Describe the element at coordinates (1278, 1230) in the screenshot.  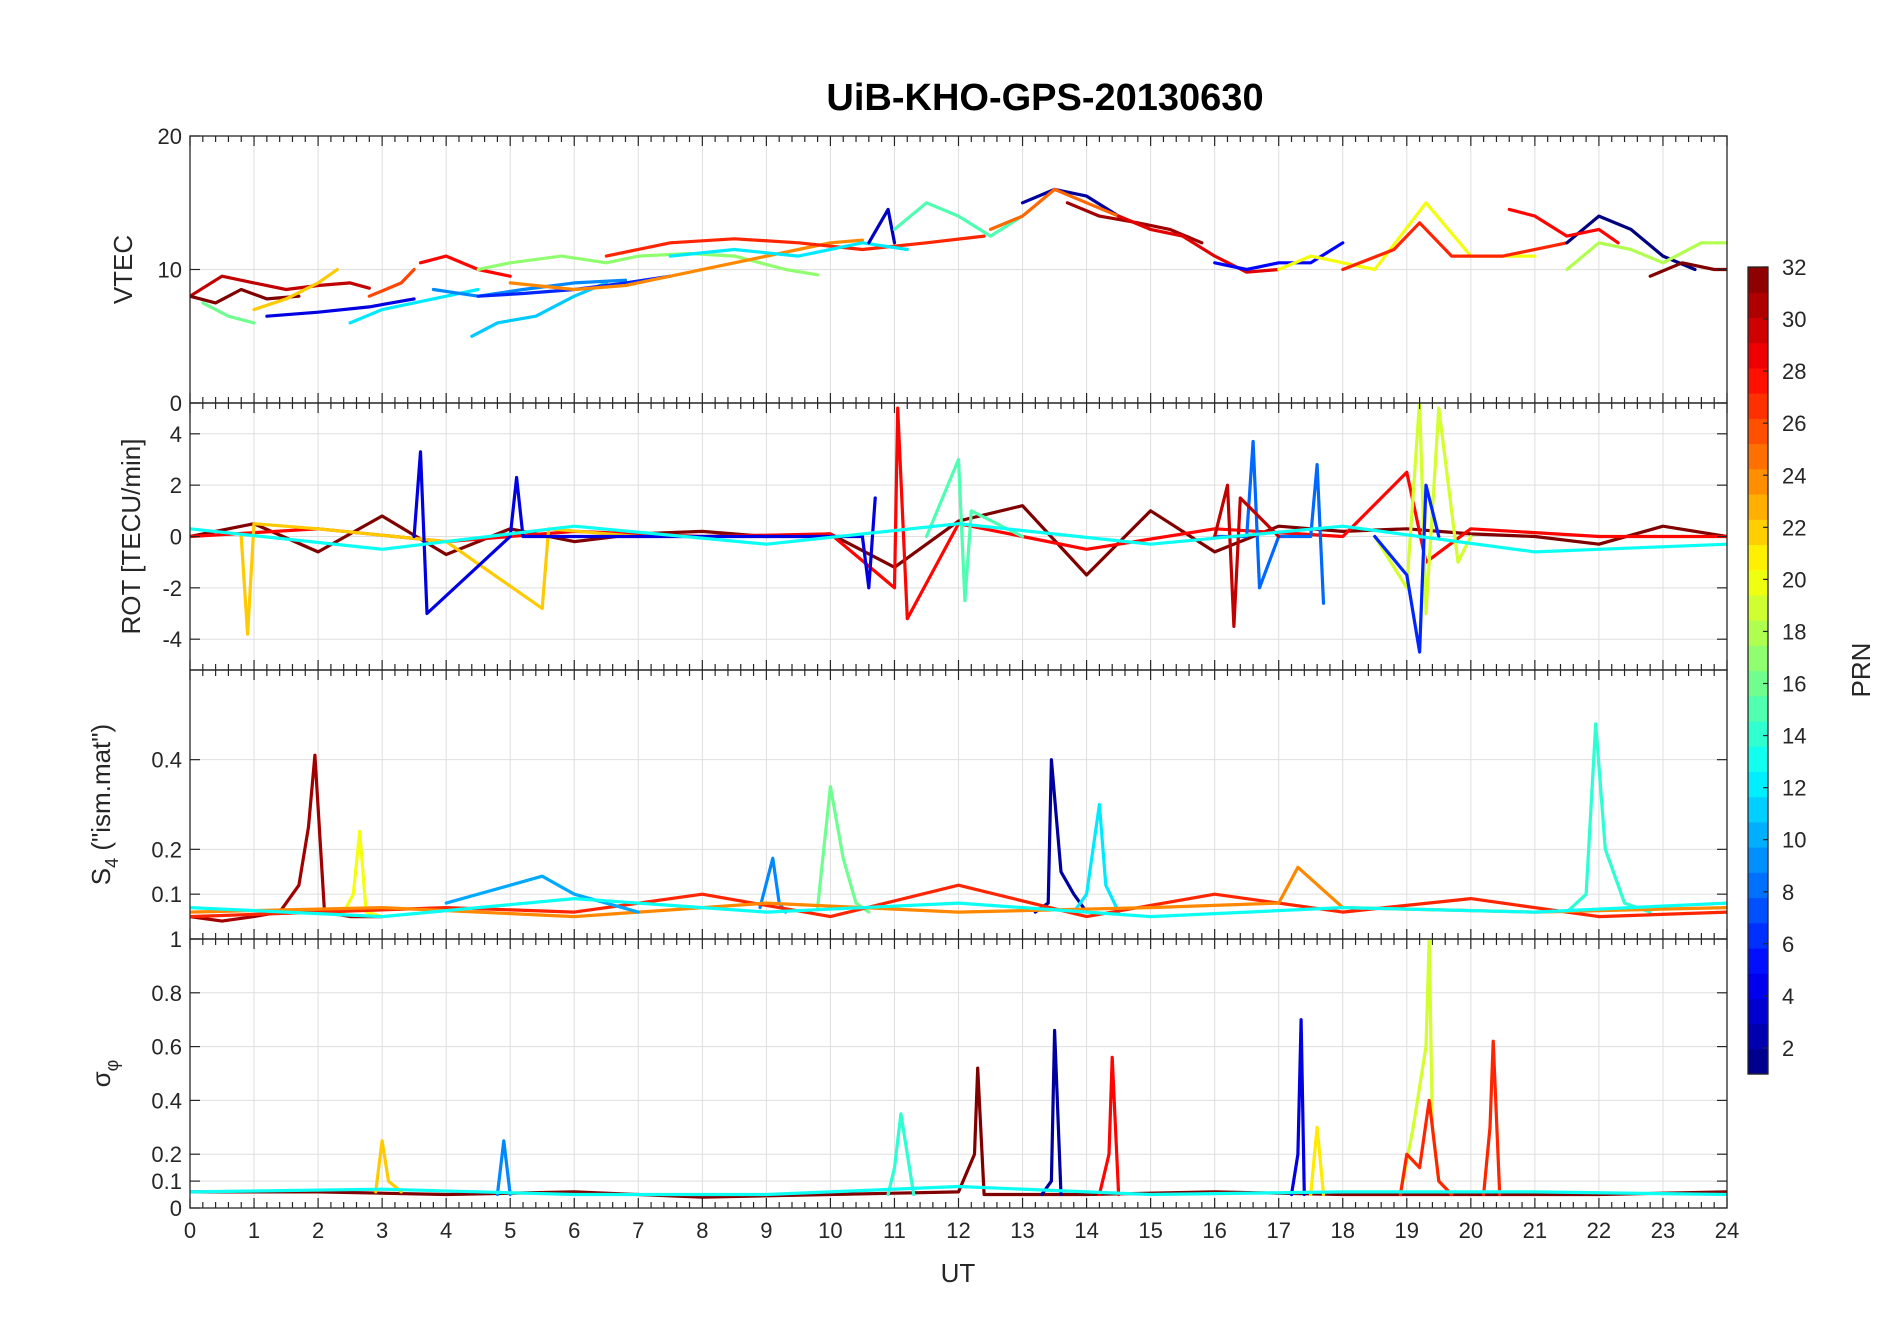
I see `x-tick-label: 17` at that location.